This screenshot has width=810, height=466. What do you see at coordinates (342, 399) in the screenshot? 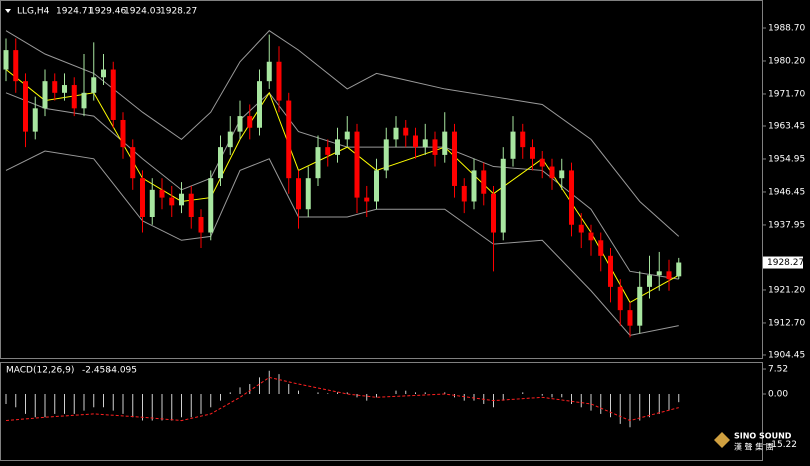
I see `indicator-line` at bounding box center [342, 399].